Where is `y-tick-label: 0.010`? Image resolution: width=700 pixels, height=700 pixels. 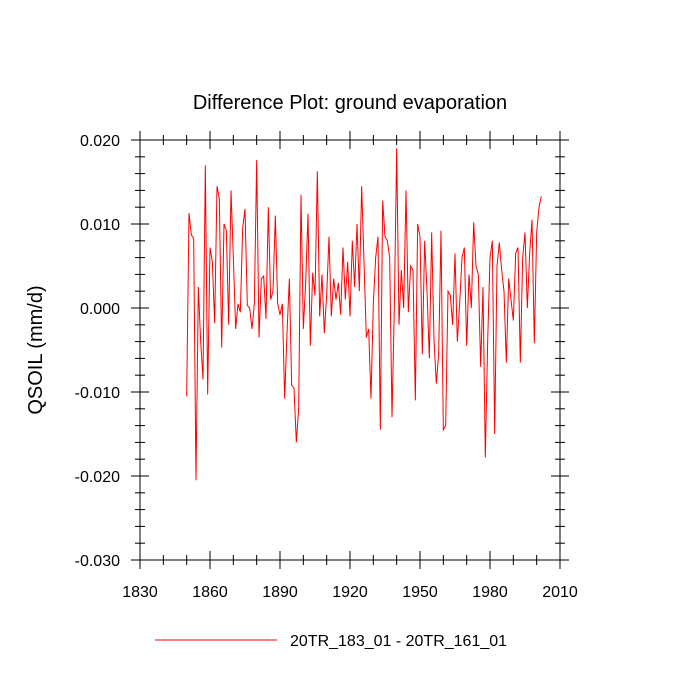 y-tick-label: 0.010 is located at coordinates (100, 225).